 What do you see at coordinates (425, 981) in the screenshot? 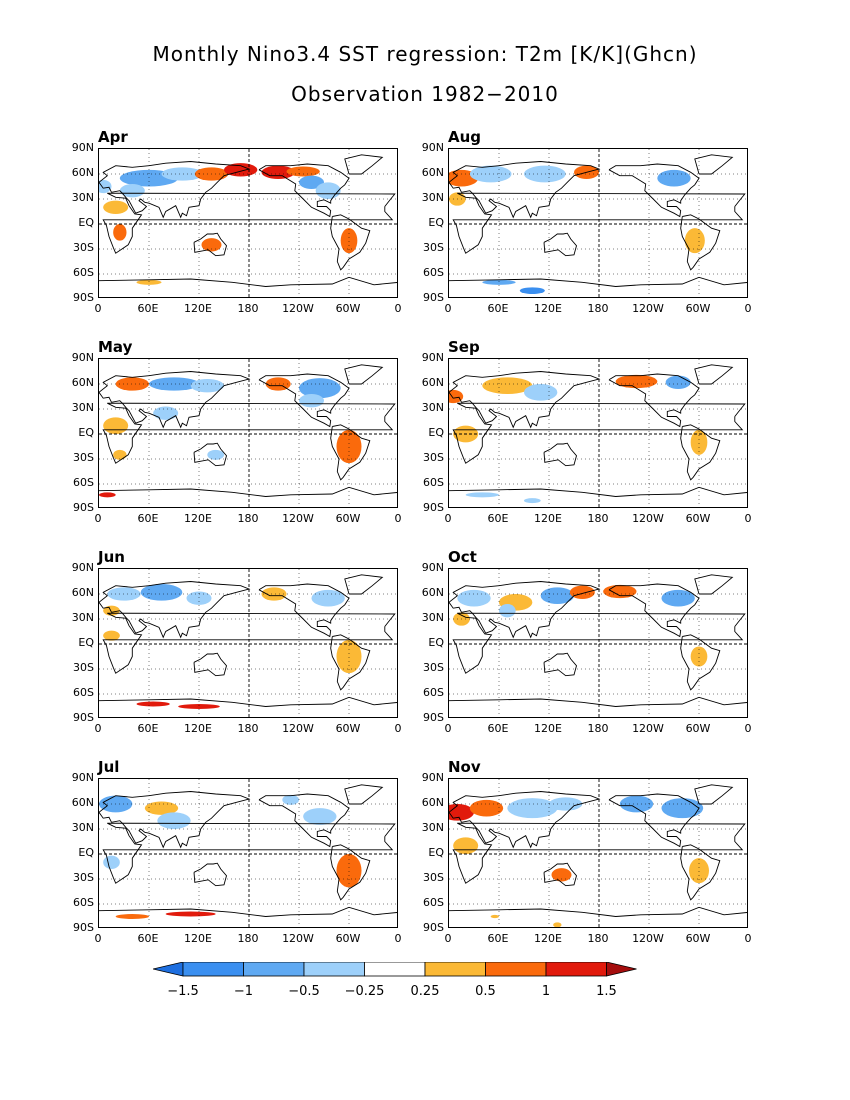
I see `colorbar: −1.5 −1 −0.5 −0.25 0.25 0.5 1 1.5` at bounding box center [425, 981].